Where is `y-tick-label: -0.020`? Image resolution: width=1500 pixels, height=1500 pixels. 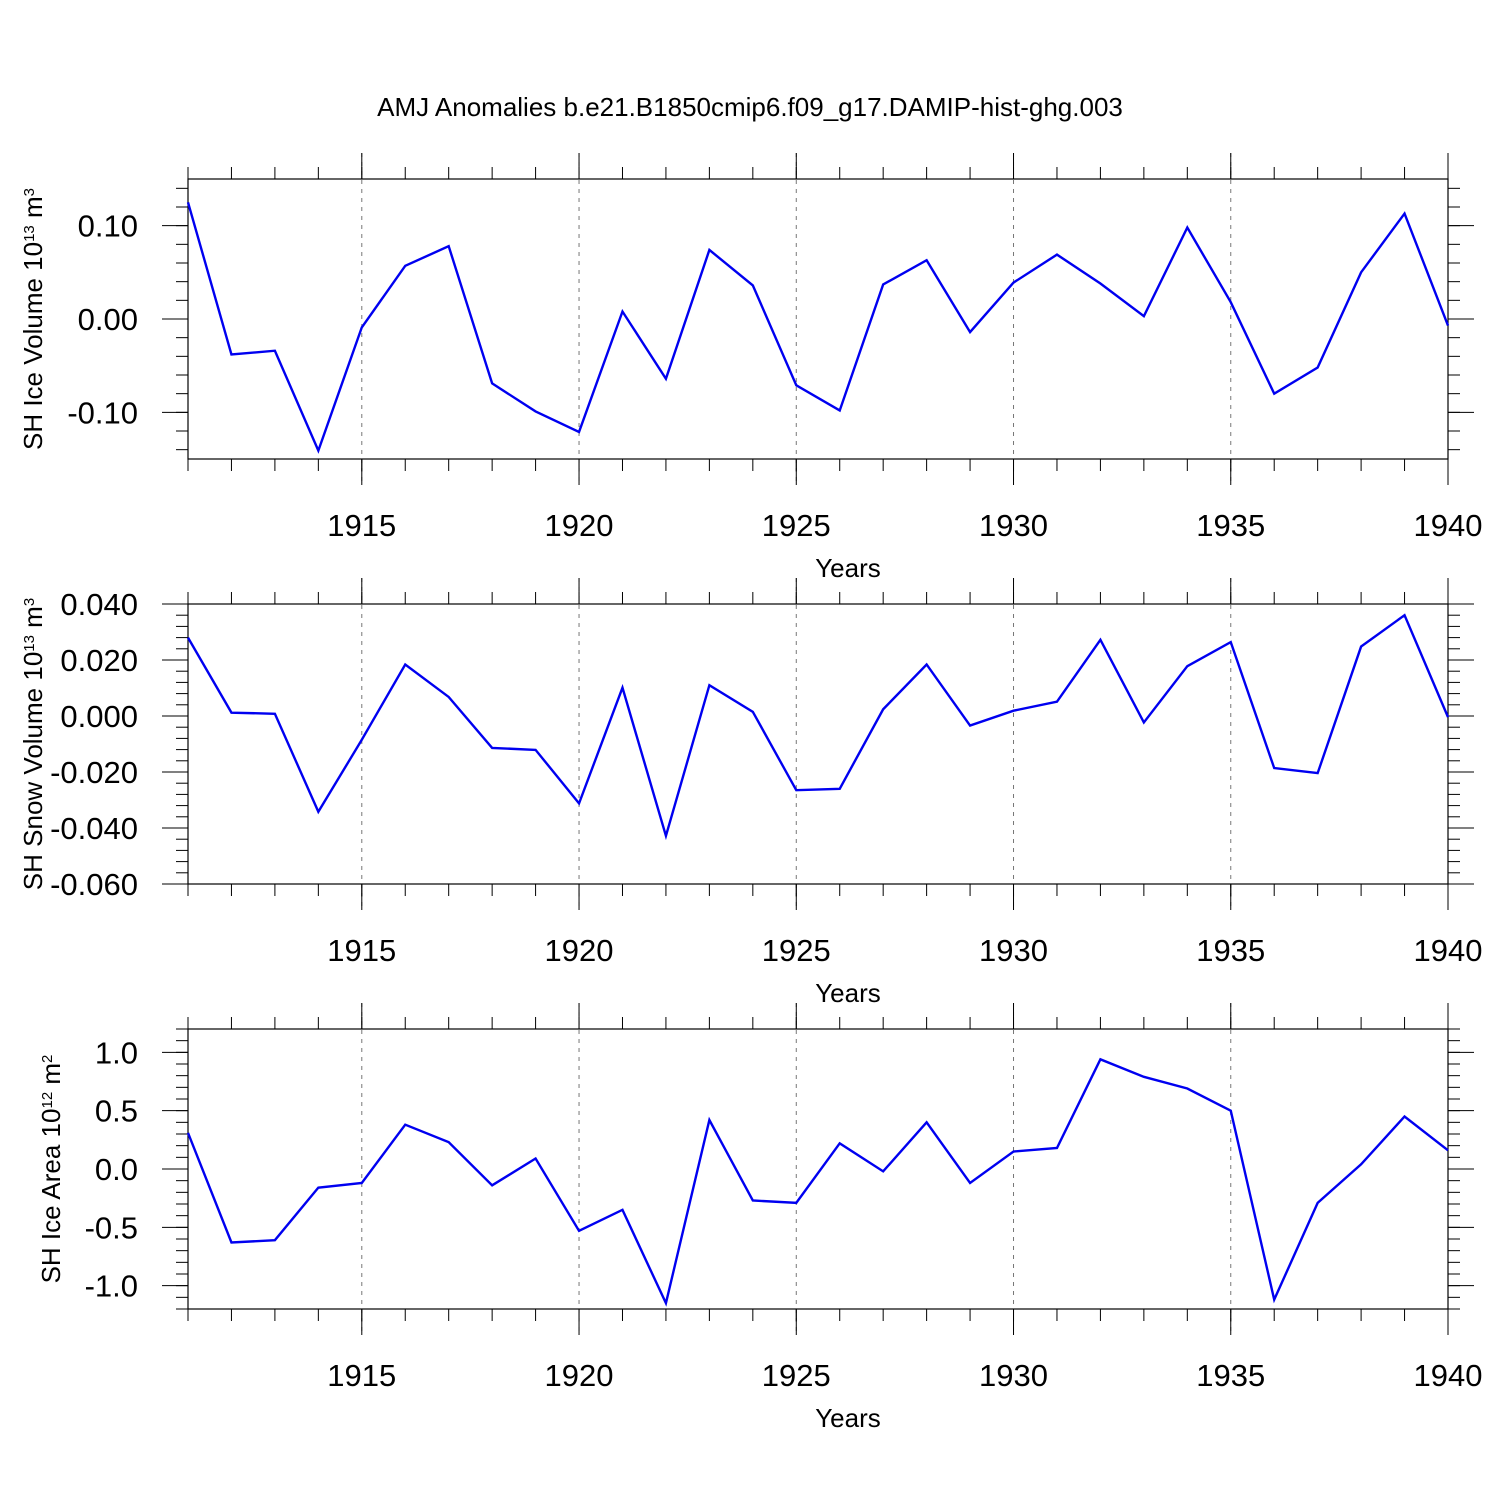
y-tick-label: -0.020 is located at coordinates (94, 772).